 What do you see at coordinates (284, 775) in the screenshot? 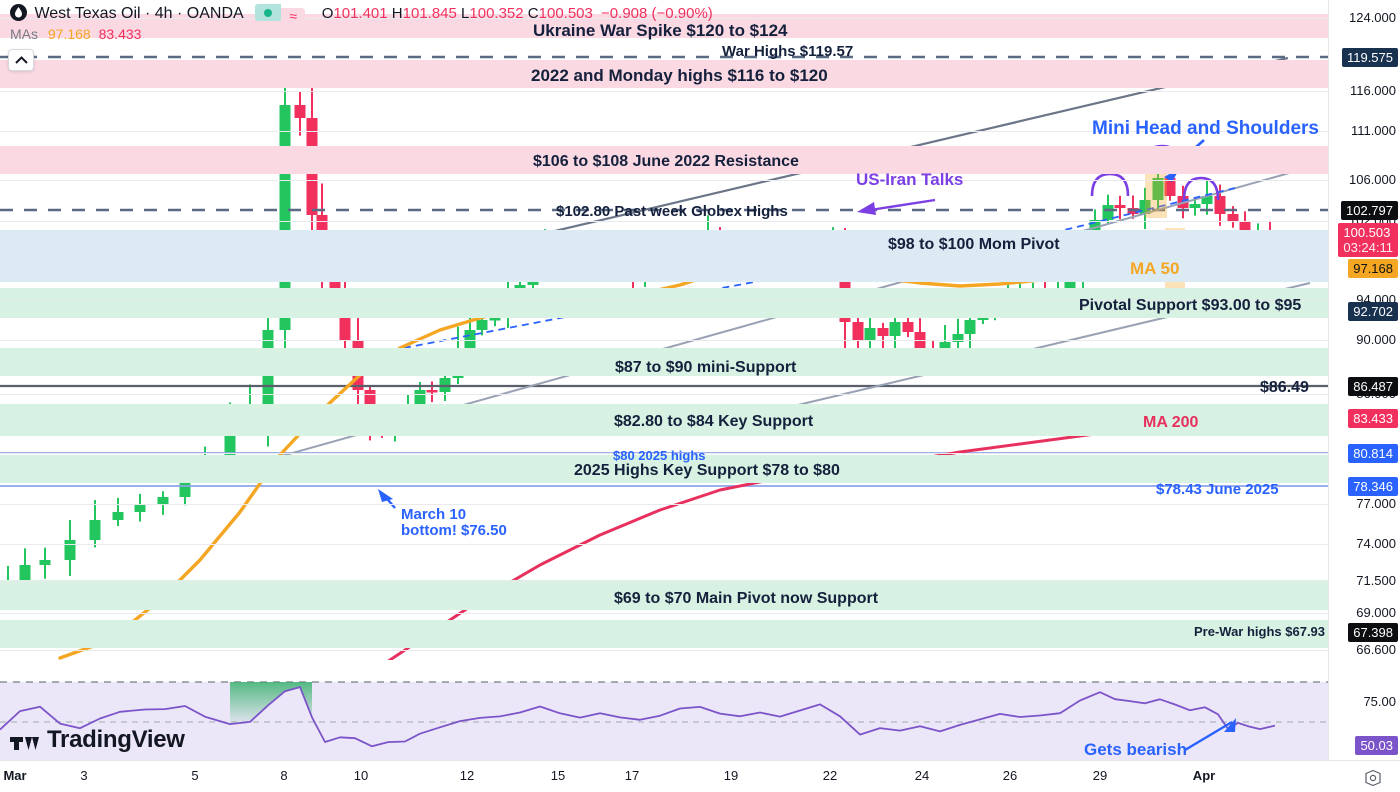
I see `time-axis-tick: 8` at bounding box center [284, 775].